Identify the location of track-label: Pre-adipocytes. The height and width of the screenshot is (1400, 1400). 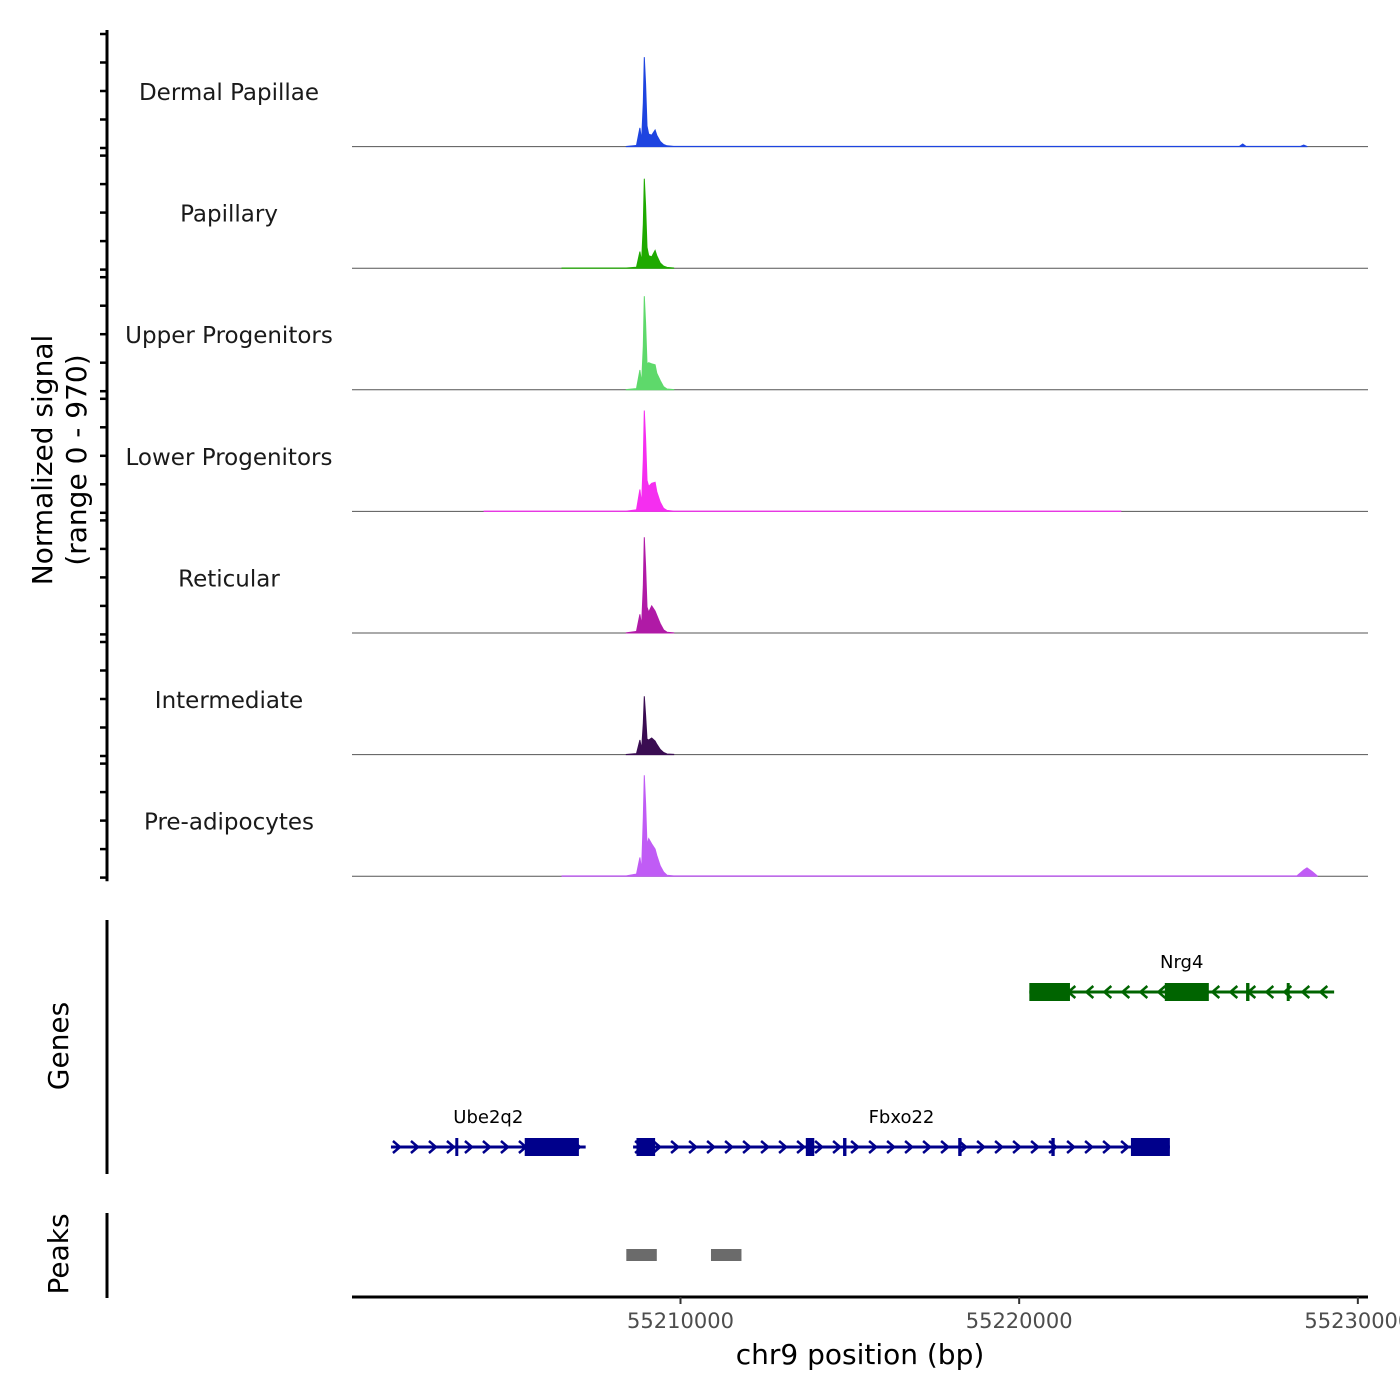
(229, 823).